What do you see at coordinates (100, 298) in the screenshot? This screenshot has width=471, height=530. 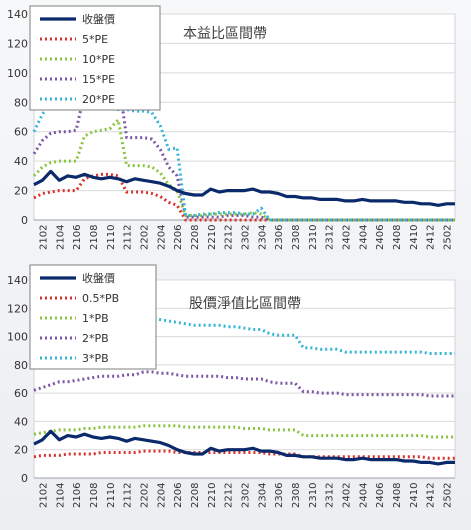 I see `pb-legend-label-1: 0.5*PB` at bounding box center [100, 298].